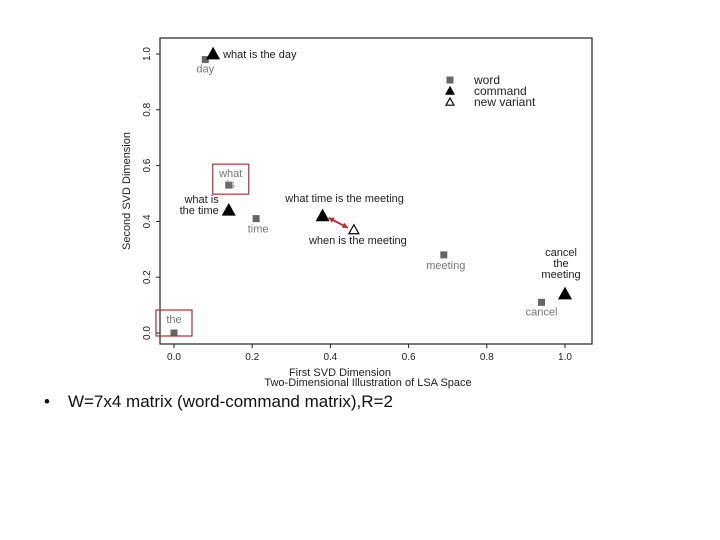 The height and width of the screenshot is (540, 720). I want to click on bullet-text: W=7x4 matrix (word-command matrix),R=2, so click(230, 401).